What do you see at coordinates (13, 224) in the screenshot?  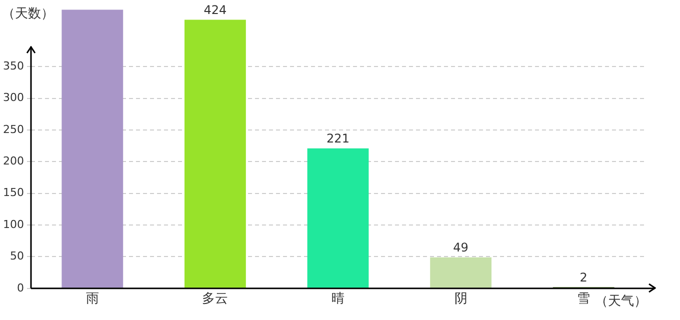 I see `y-tick-label: 100` at bounding box center [13, 224].